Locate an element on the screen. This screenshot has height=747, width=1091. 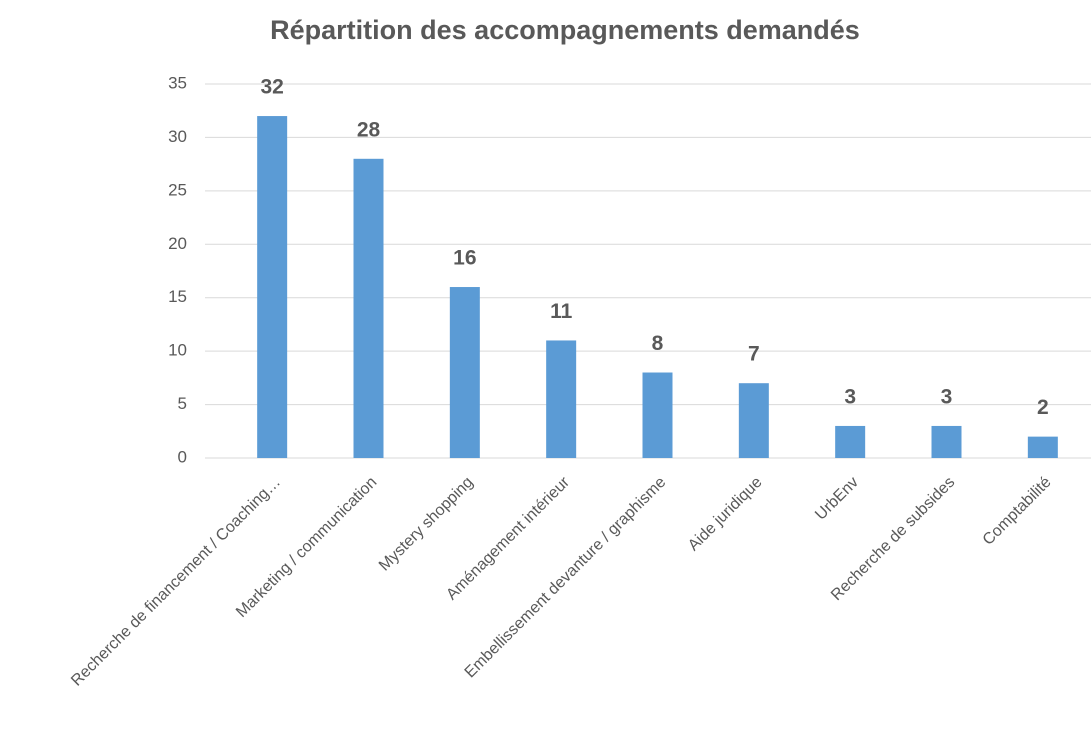
data-label: 32 is located at coordinates (271, 87).